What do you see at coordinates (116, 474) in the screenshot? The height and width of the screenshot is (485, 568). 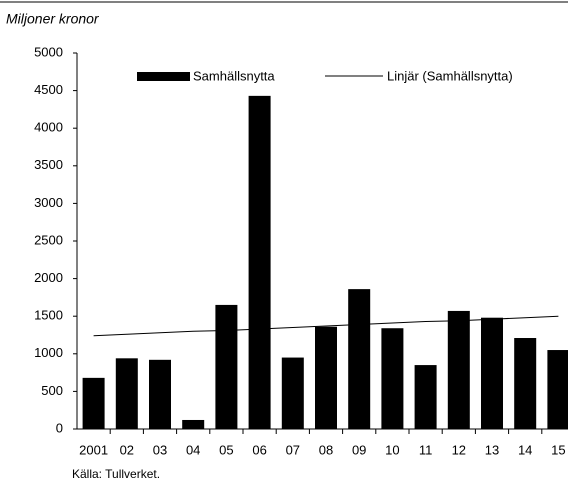 I see `source-note: Källa: Tullverket.` at bounding box center [116, 474].